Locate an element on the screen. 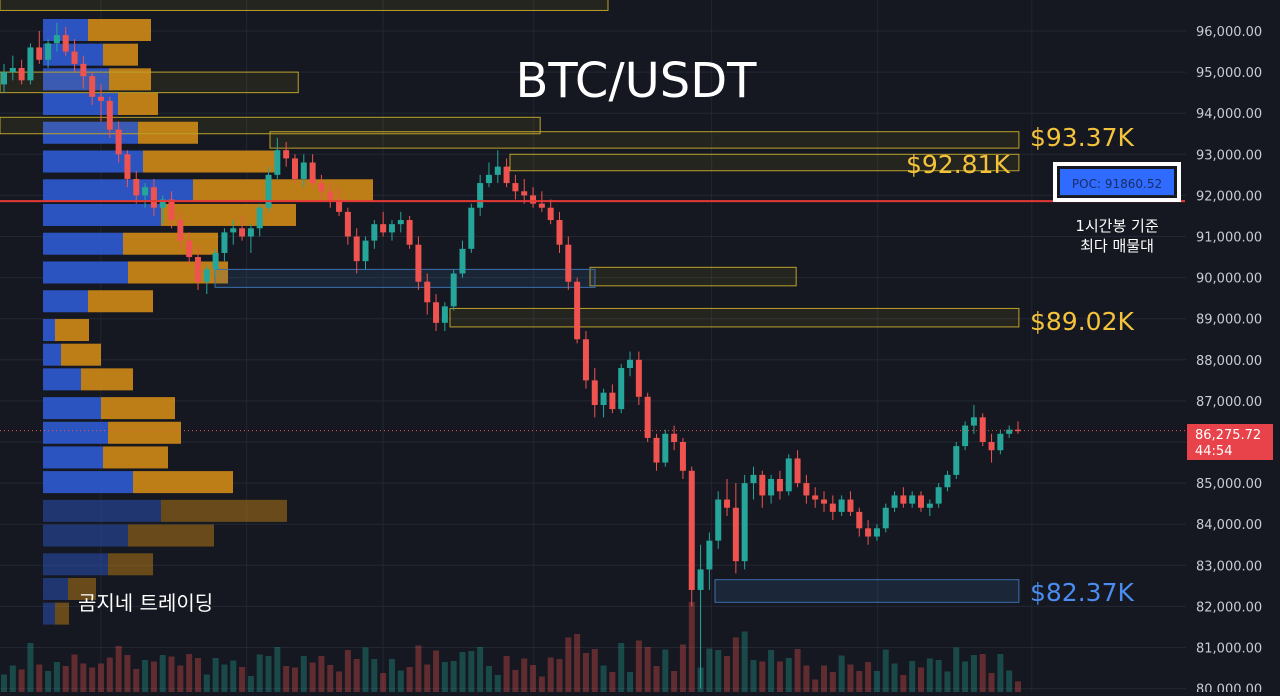 This screenshot has width=1280, height=696. watermark: 곰지네 트레이딩 is located at coordinates (145, 603).